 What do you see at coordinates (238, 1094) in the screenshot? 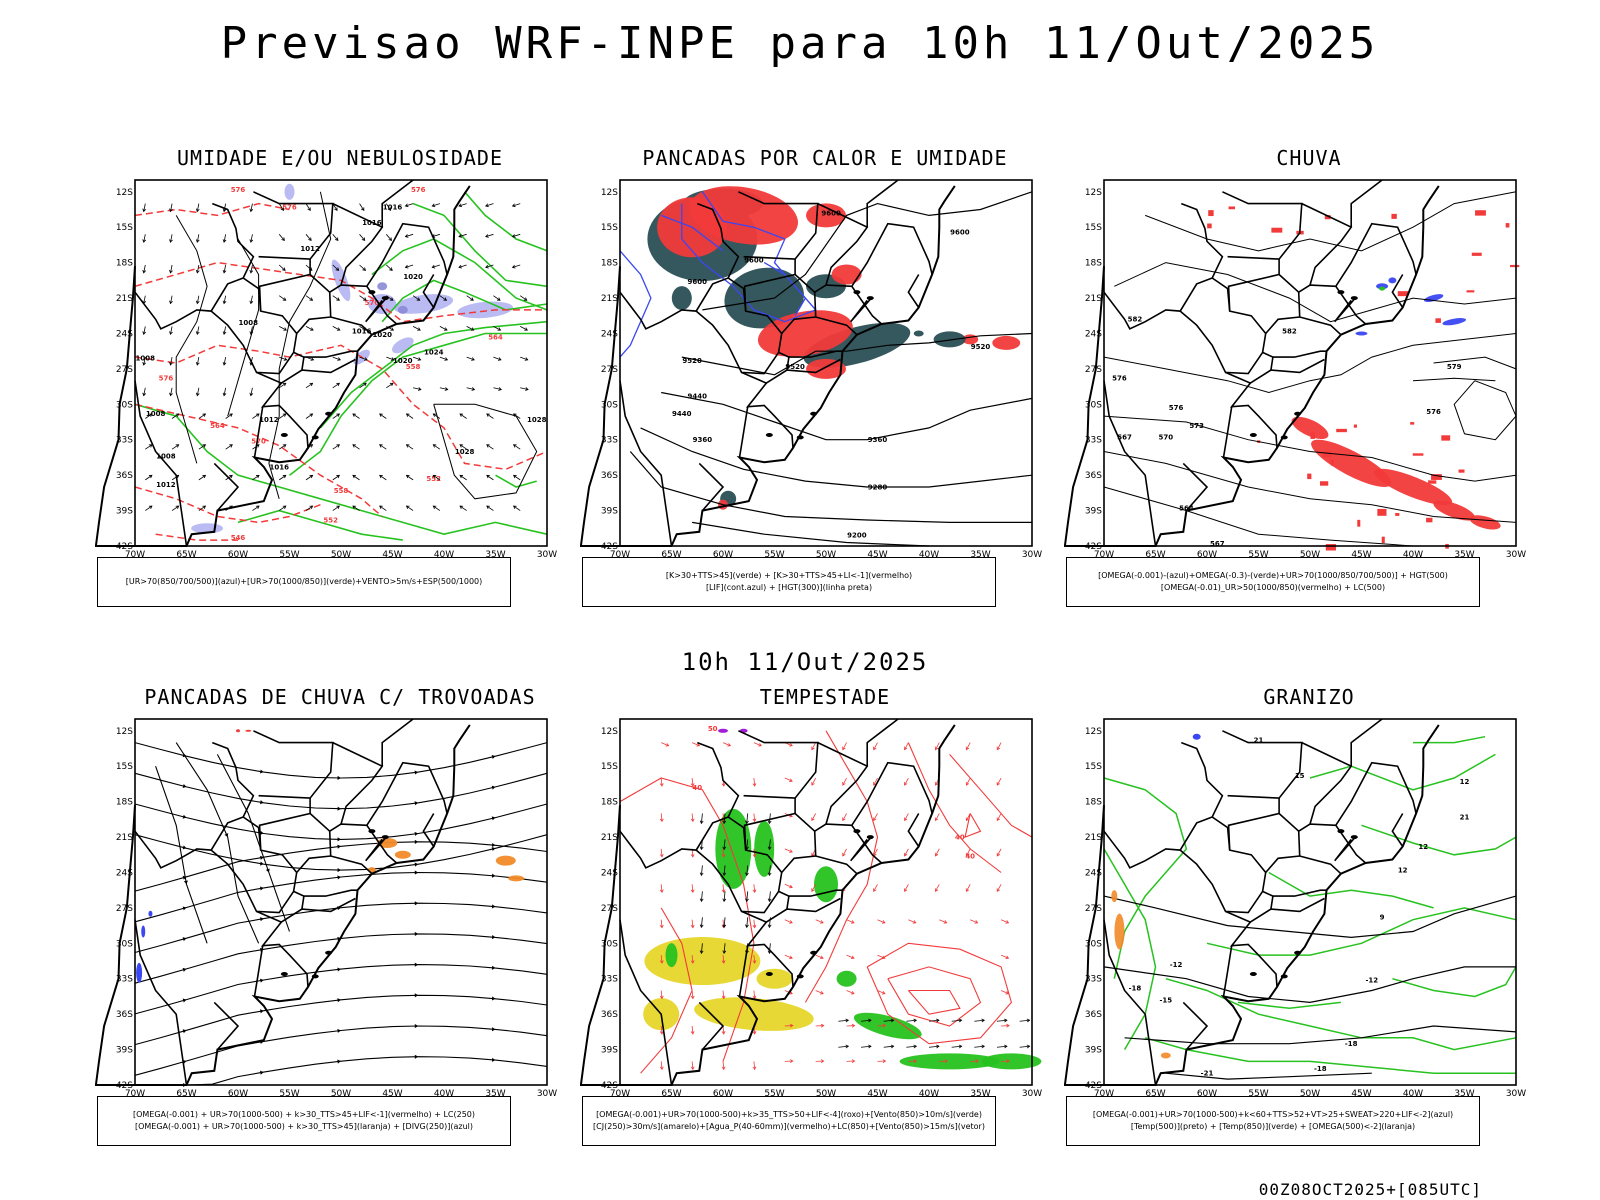
I see `lon-tick-label: 60W` at bounding box center [238, 1094].